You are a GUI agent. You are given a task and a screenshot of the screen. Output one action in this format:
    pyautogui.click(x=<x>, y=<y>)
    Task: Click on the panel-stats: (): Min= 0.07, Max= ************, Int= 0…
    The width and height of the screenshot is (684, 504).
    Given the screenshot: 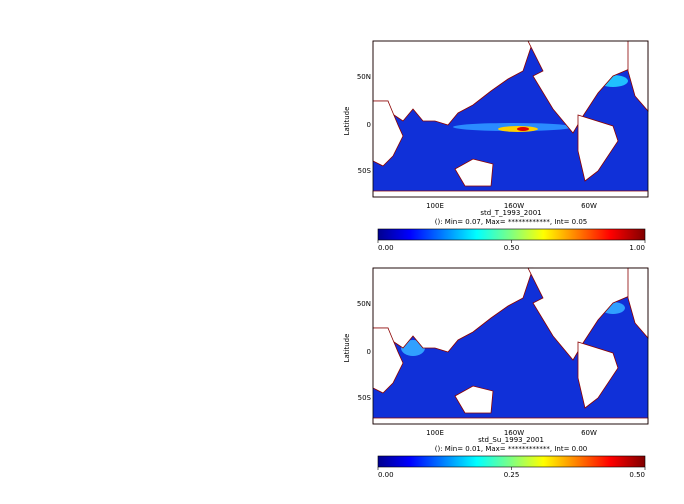 What is the action you would take?
    pyautogui.click(x=511, y=222)
    